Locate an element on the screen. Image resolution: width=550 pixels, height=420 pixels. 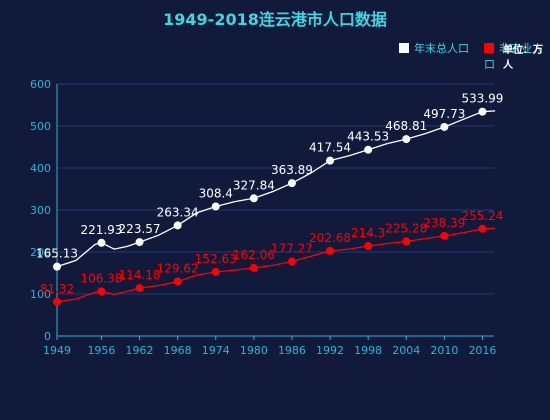
data-label-0: 443.53 is located at coordinates (368, 137).